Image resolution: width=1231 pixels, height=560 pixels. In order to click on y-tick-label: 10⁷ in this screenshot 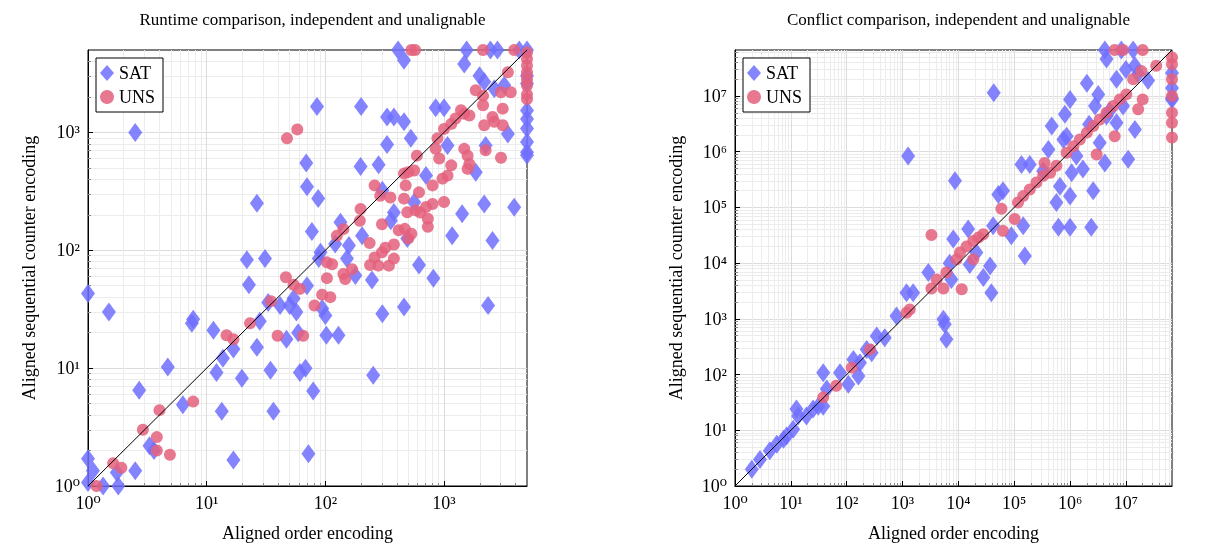, I will do `click(714, 96)`.